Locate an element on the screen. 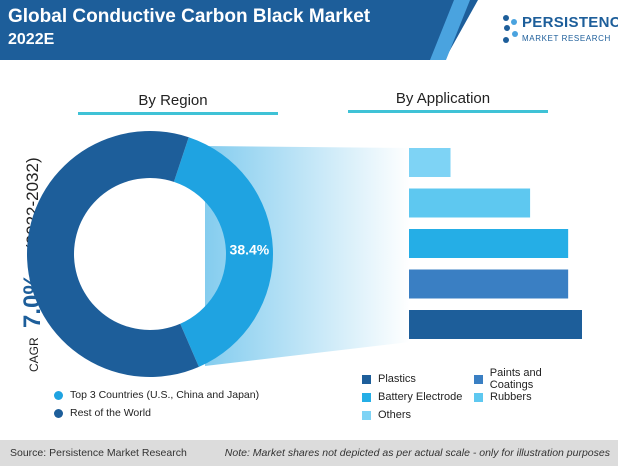 This screenshot has height=466, width=618. legend-label: Paints and Coatings is located at coordinates (515, 379).